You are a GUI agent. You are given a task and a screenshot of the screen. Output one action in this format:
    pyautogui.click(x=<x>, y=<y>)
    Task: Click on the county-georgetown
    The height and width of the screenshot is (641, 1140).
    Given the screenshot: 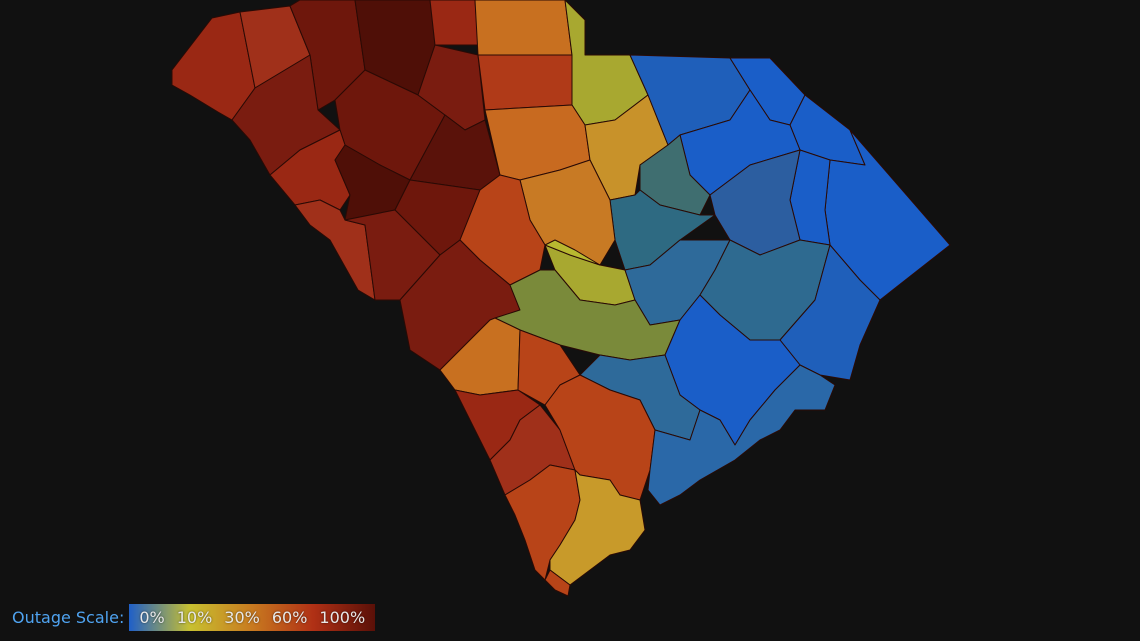 What is the action you would take?
    pyautogui.click(x=830, y=312)
    